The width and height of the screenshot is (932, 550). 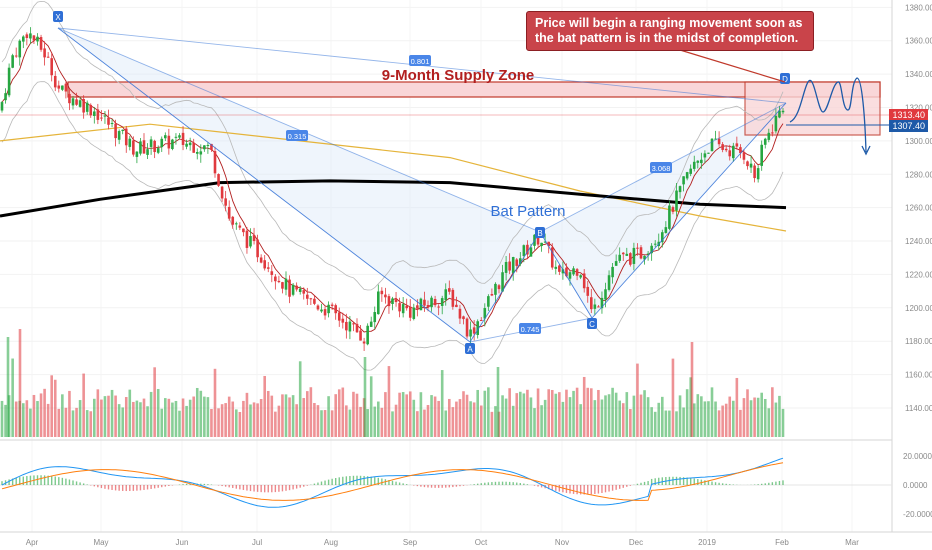 I want to click on price-tick-label: 1380.00, so click(x=918, y=7).